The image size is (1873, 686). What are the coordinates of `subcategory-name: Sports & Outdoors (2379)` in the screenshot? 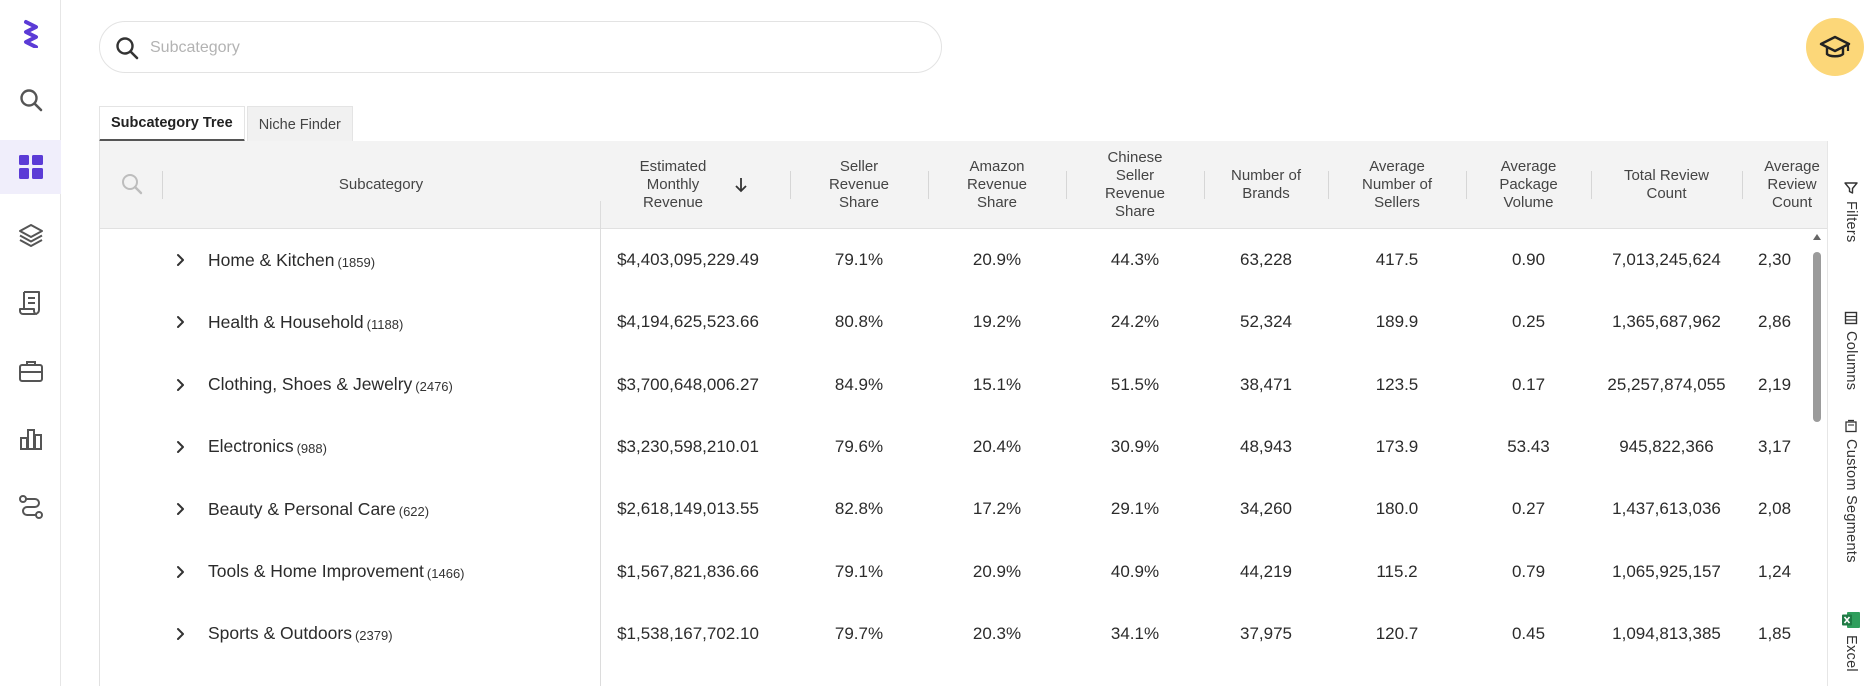 It's located at (300, 634).